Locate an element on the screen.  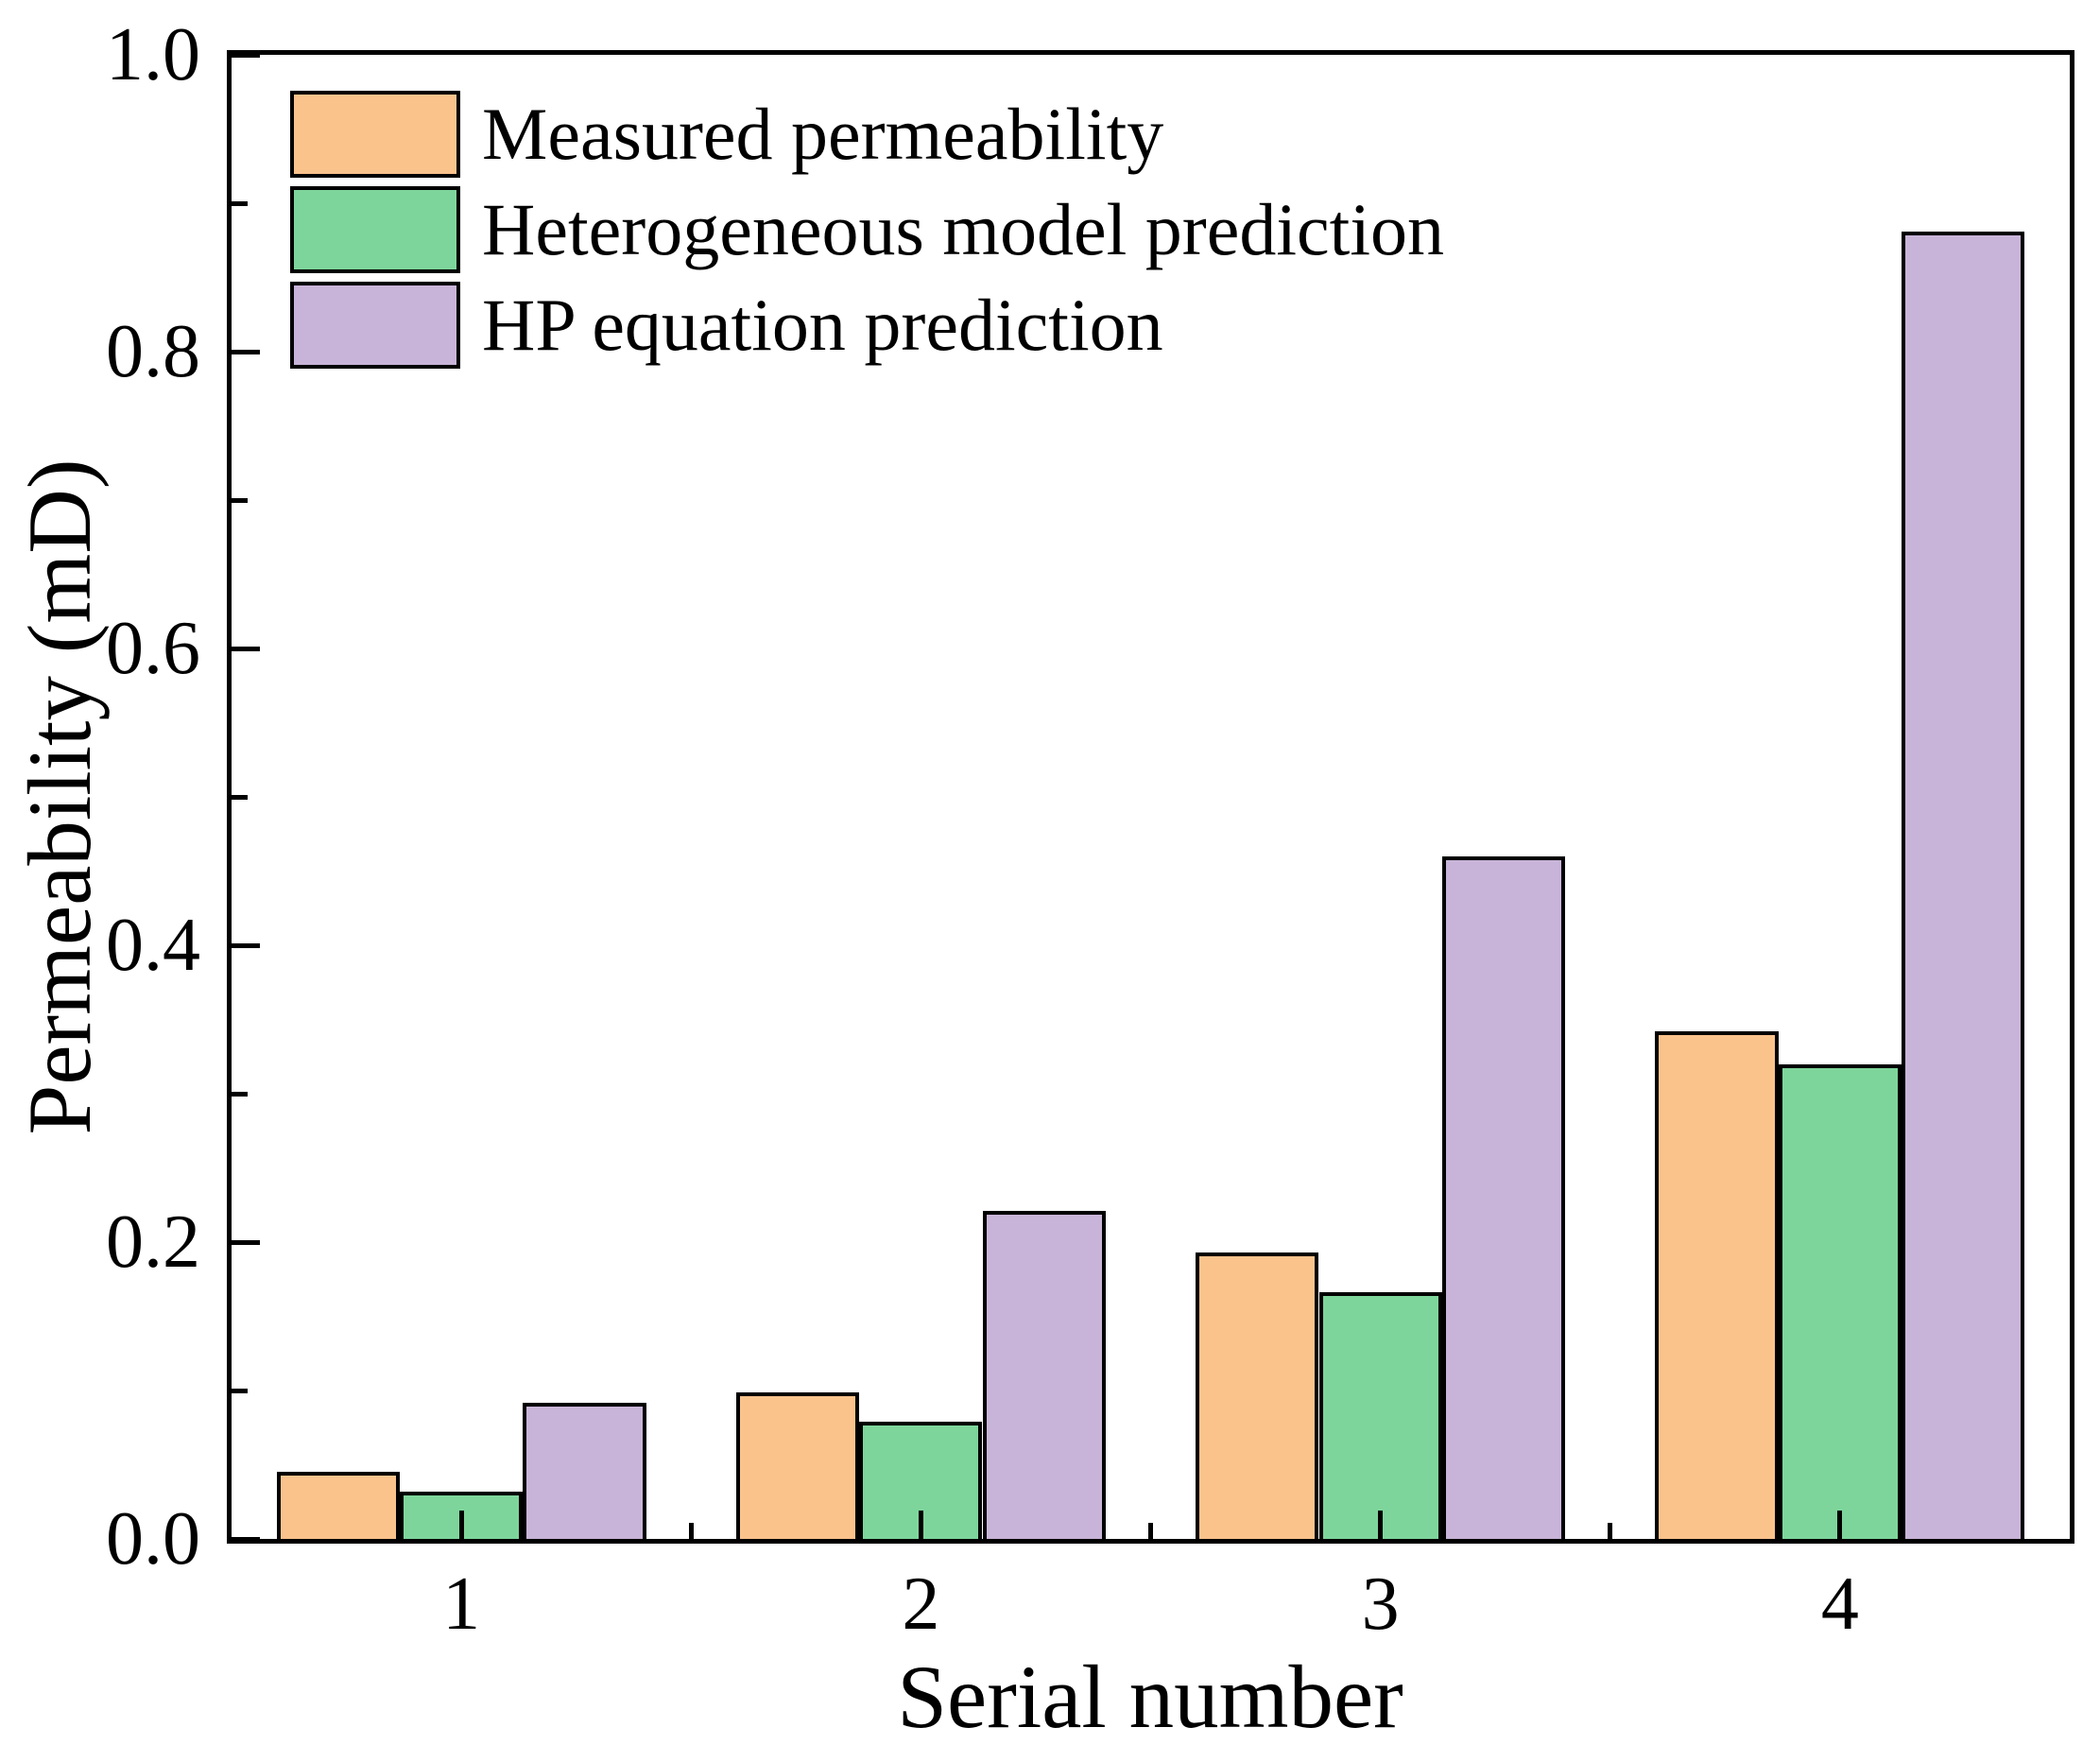
y-tick-label-0.8: 0.8 is located at coordinates (153, 351).